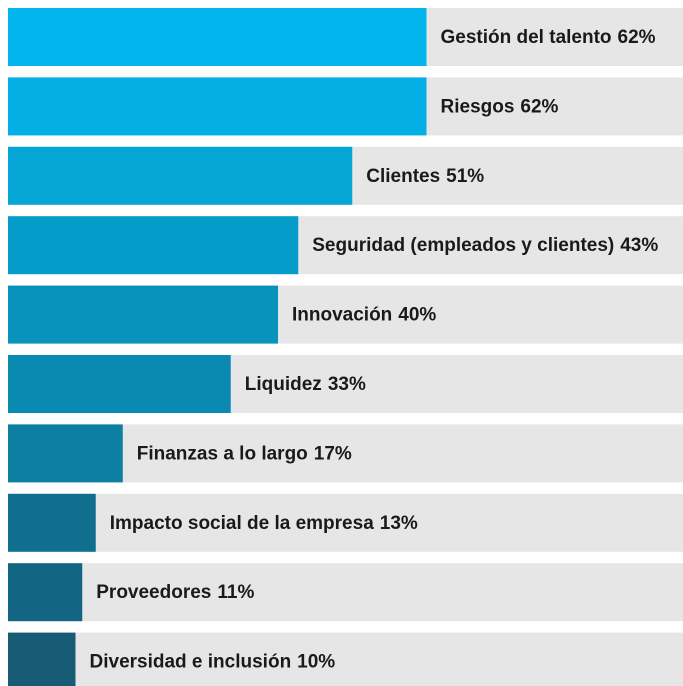 This screenshot has height=686, width=683. Describe the element at coordinates (417, 315) in the screenshot. I see `value-label: 40%` at that location.